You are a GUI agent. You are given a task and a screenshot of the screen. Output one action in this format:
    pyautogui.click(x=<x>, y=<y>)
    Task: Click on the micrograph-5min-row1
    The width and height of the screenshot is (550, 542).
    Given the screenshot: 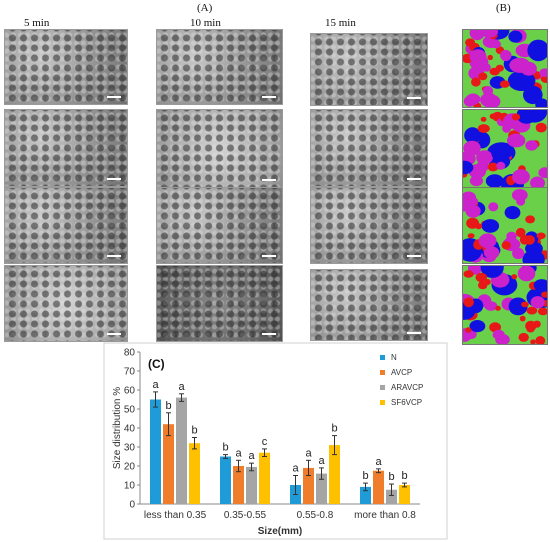 What is the action you would take?
    pyautogui.click(x=66, y=67)
    